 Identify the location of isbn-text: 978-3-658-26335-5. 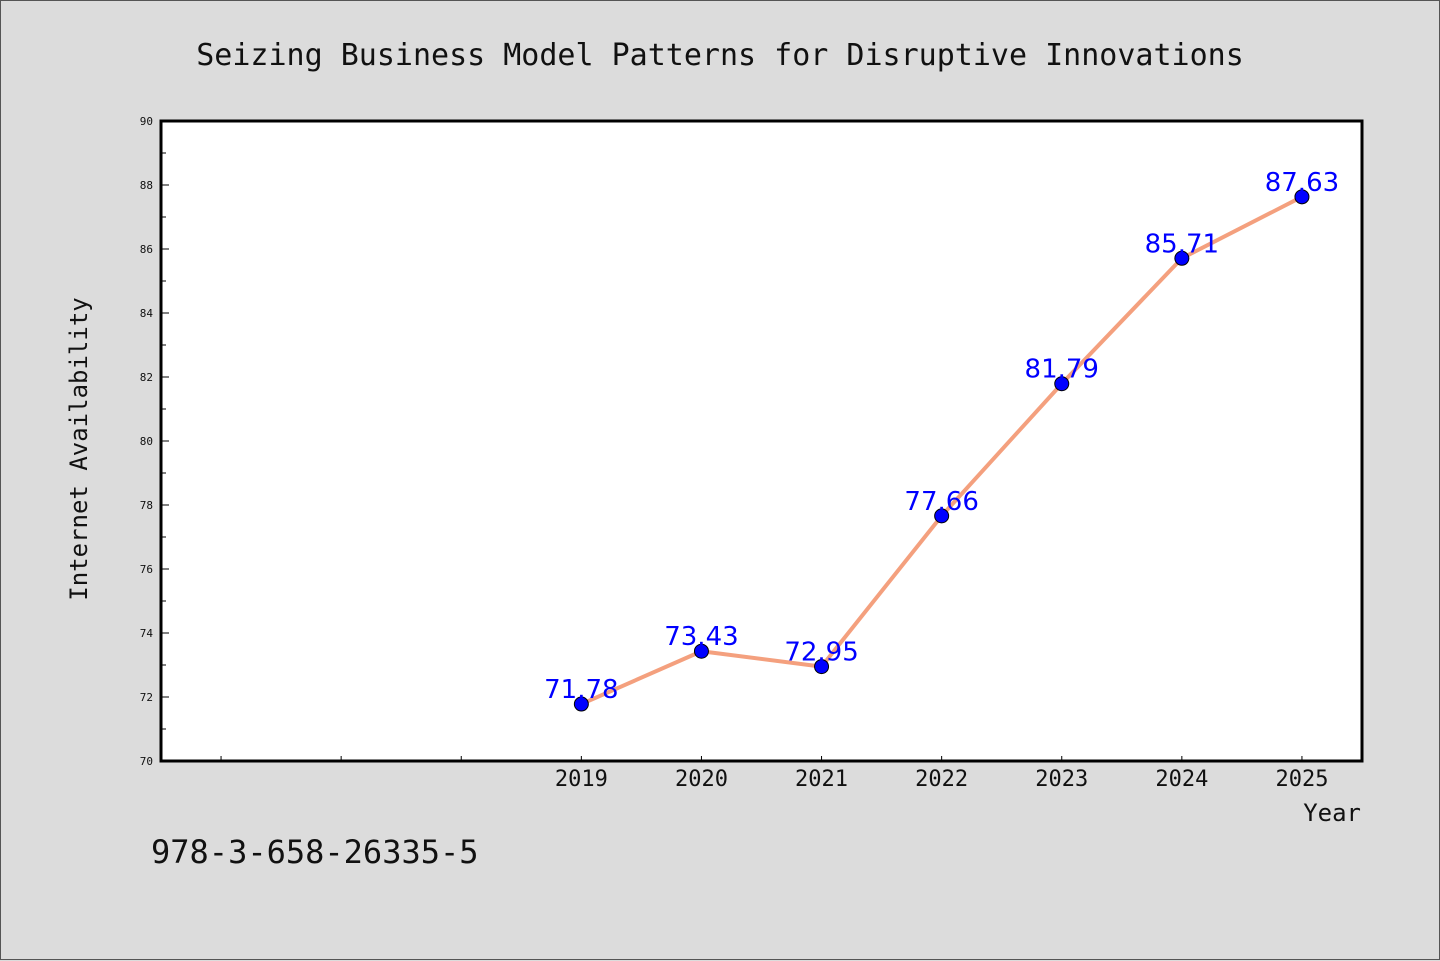
(315, 852).